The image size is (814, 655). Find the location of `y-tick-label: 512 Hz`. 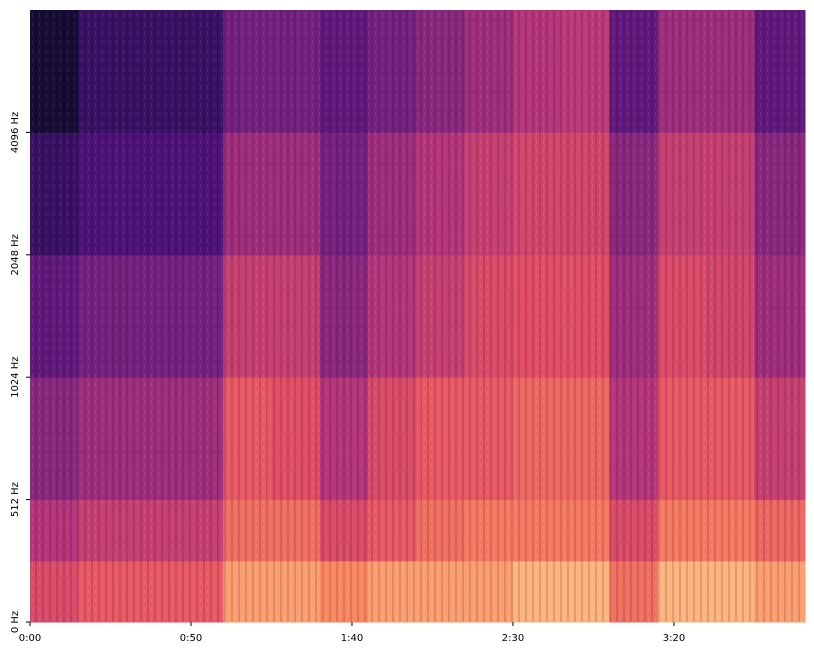

y-tick-label: 512 Hz is located at coordinates (15, 499).